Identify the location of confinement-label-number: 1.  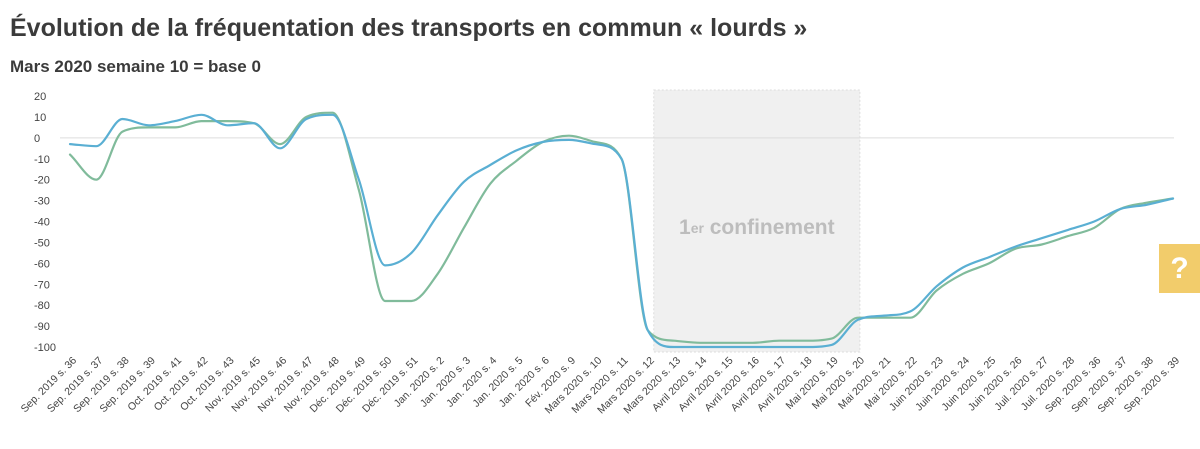
(685, 227).